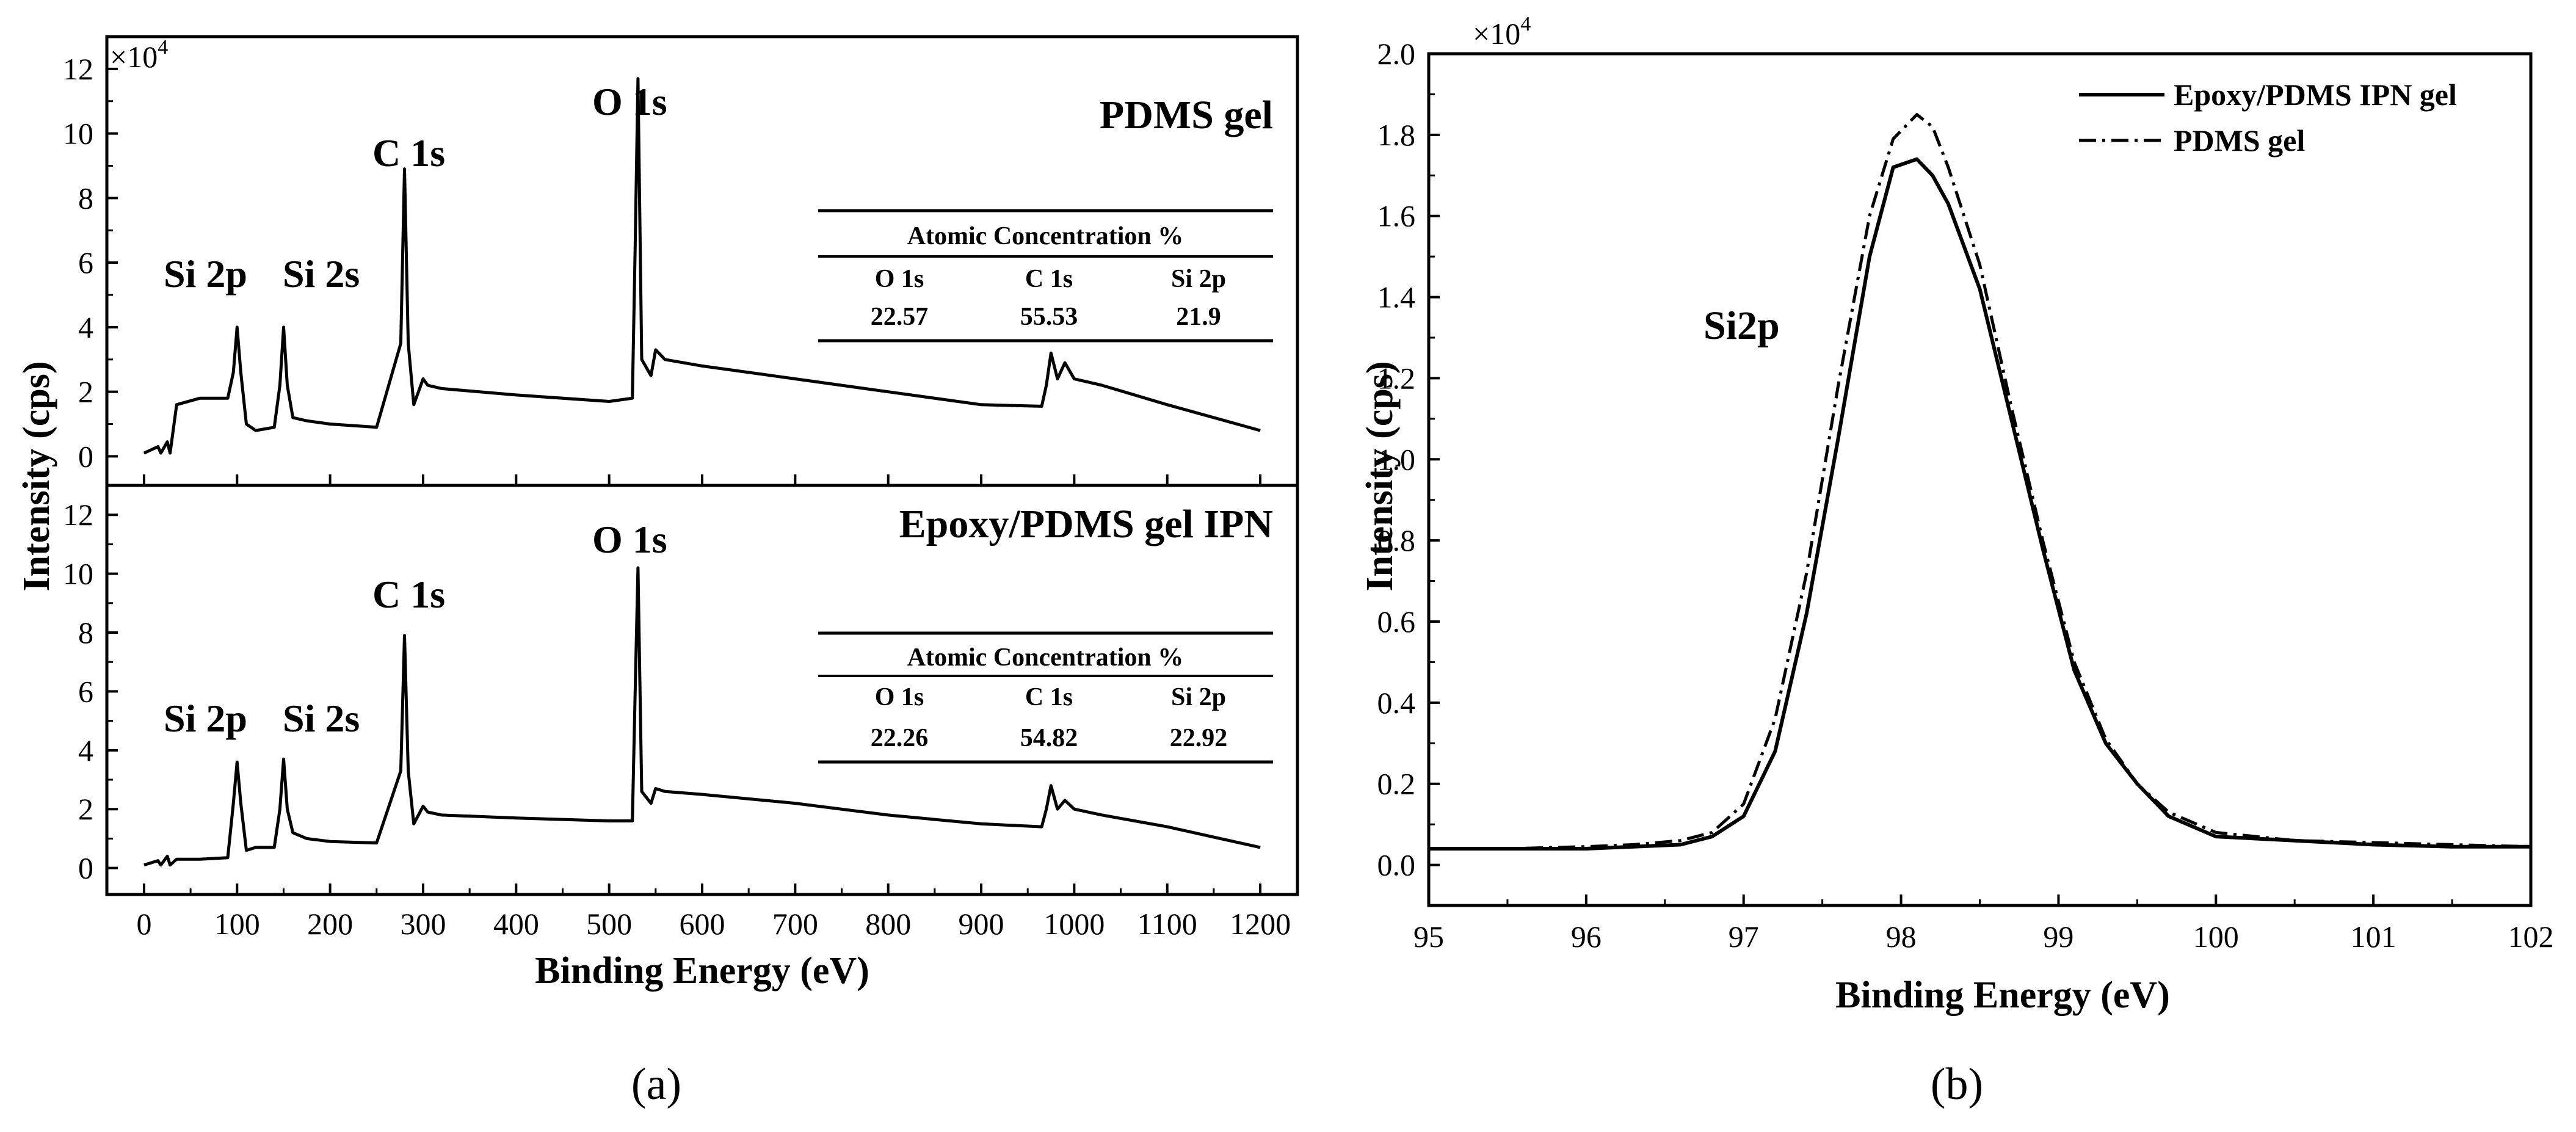 This screenshot has width=2576, height=1132. What do you see at coordinates (1198, 317) in the screenshot?
I see `table-value: 21.9` at bounding box center [1198, 317].